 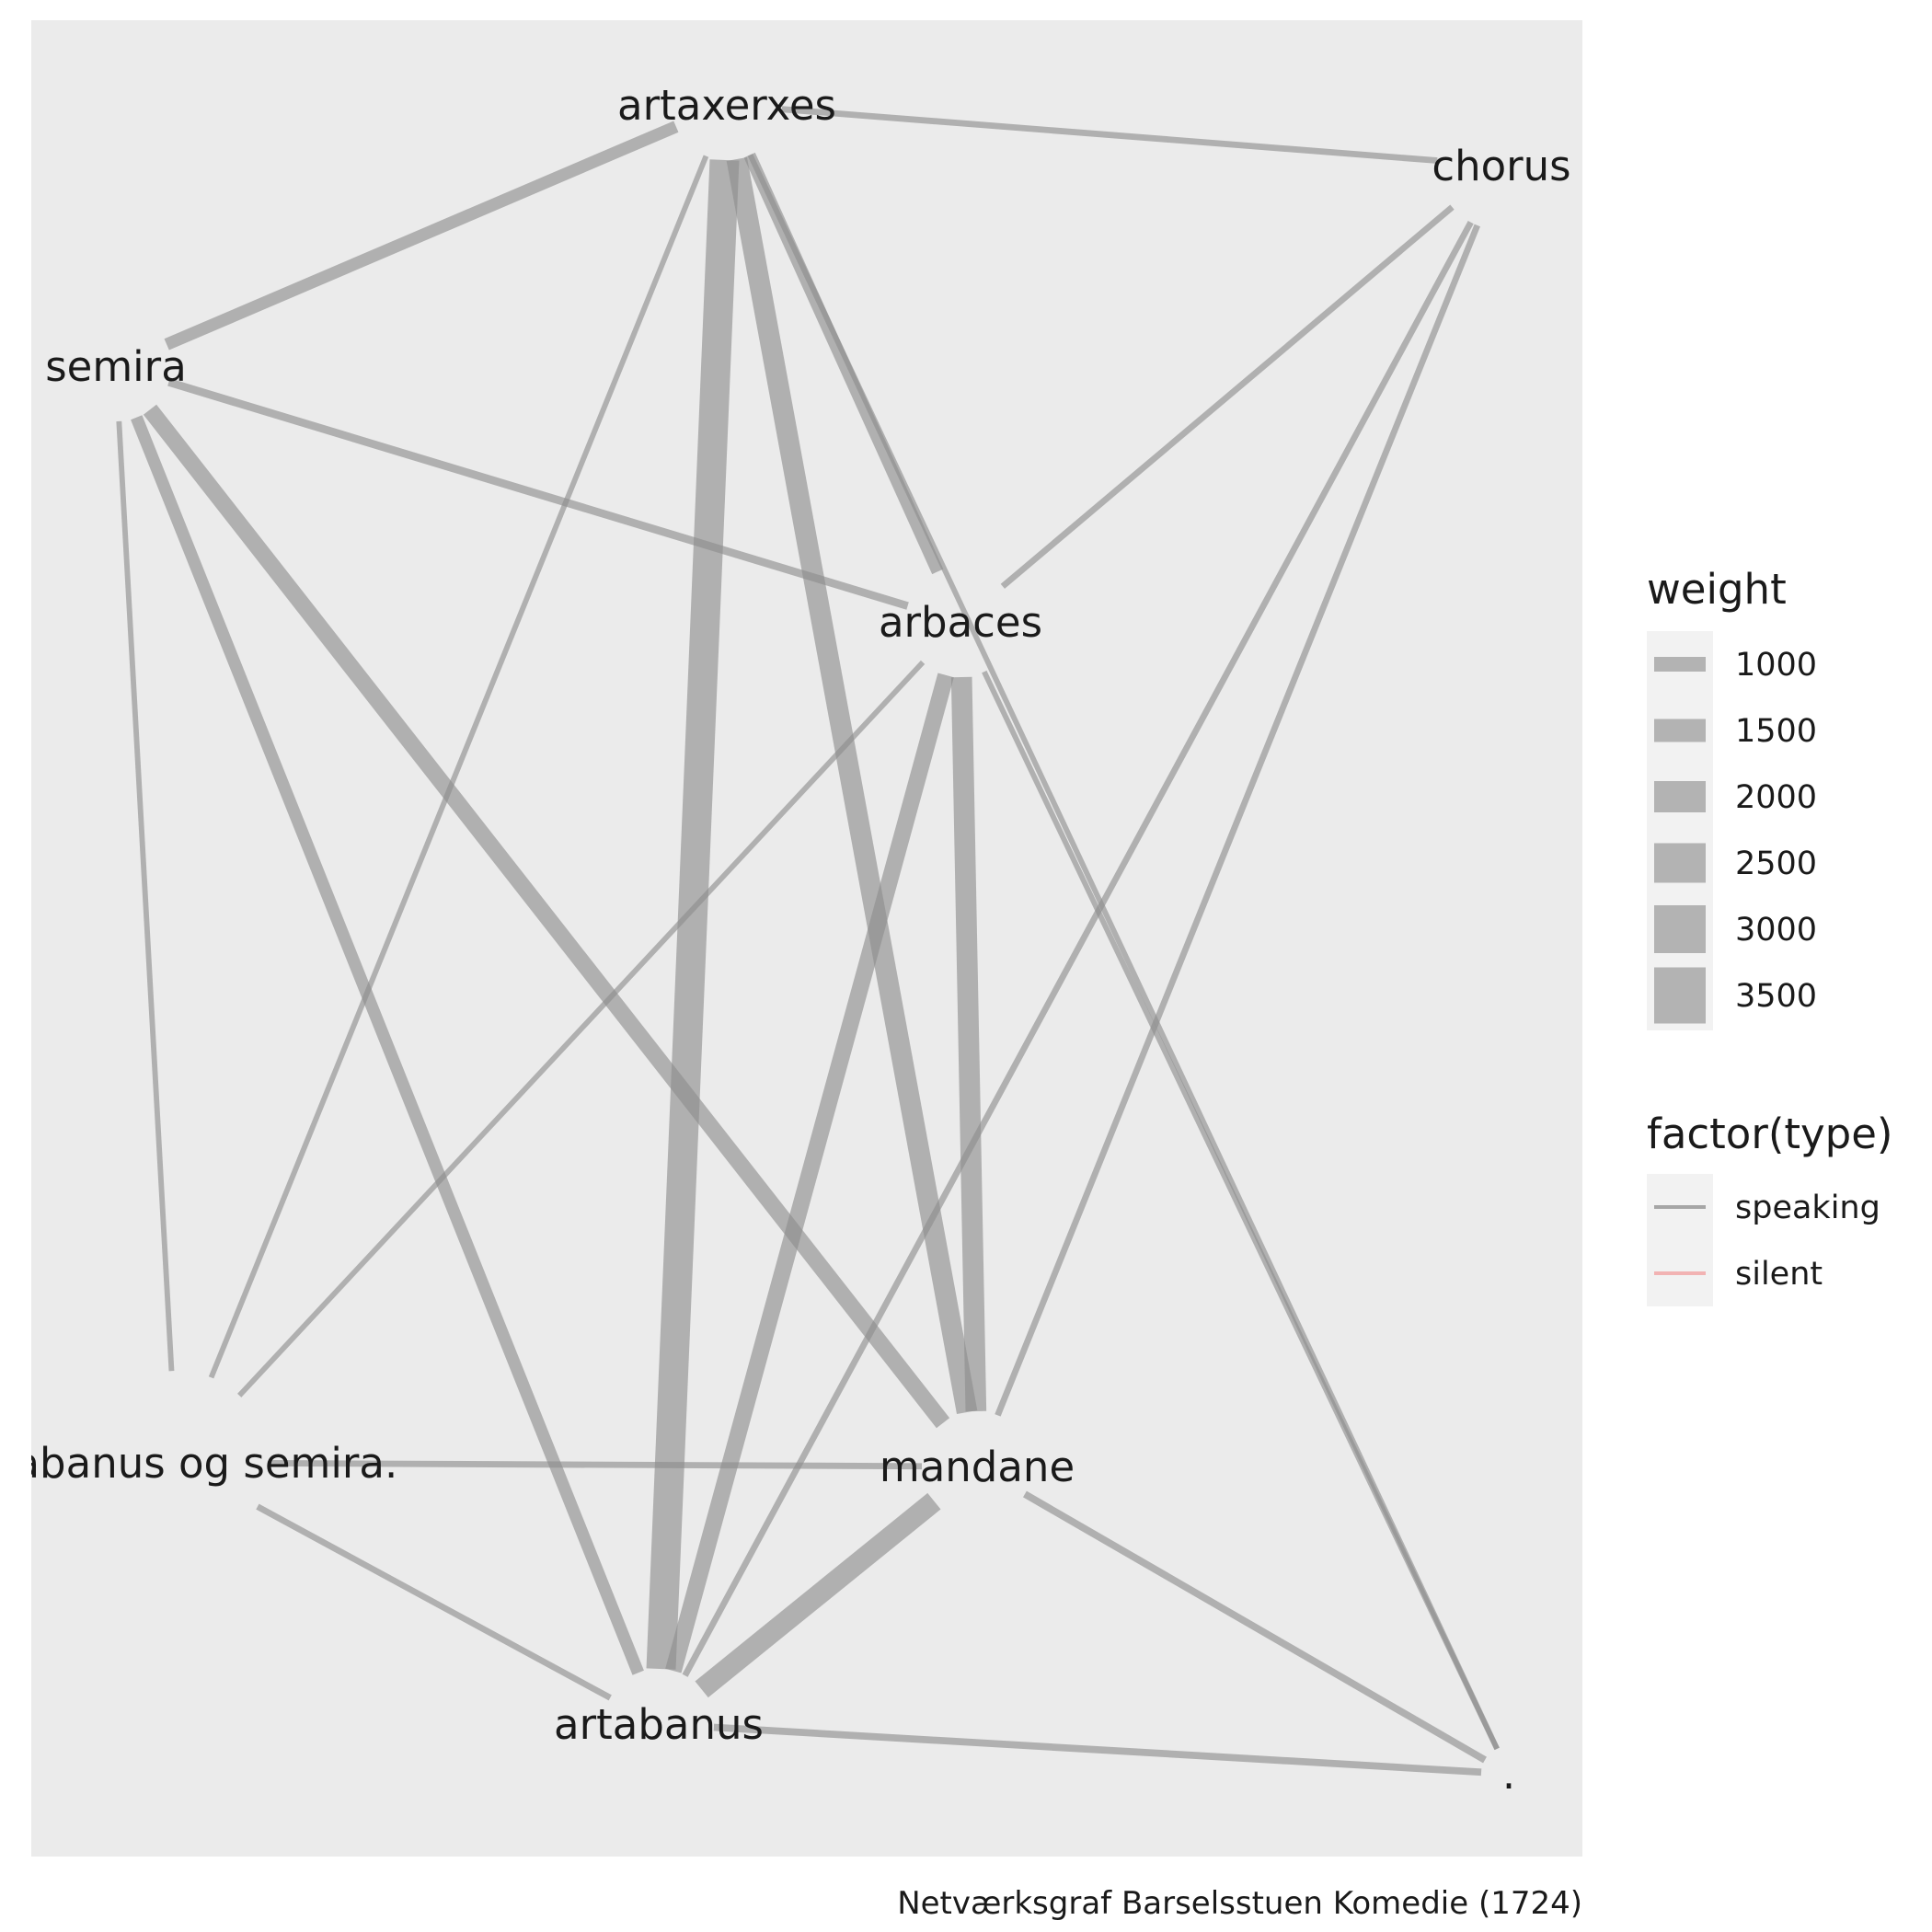 I want to click on weight-legend-label: 2000, so click(x=1776, y=797).